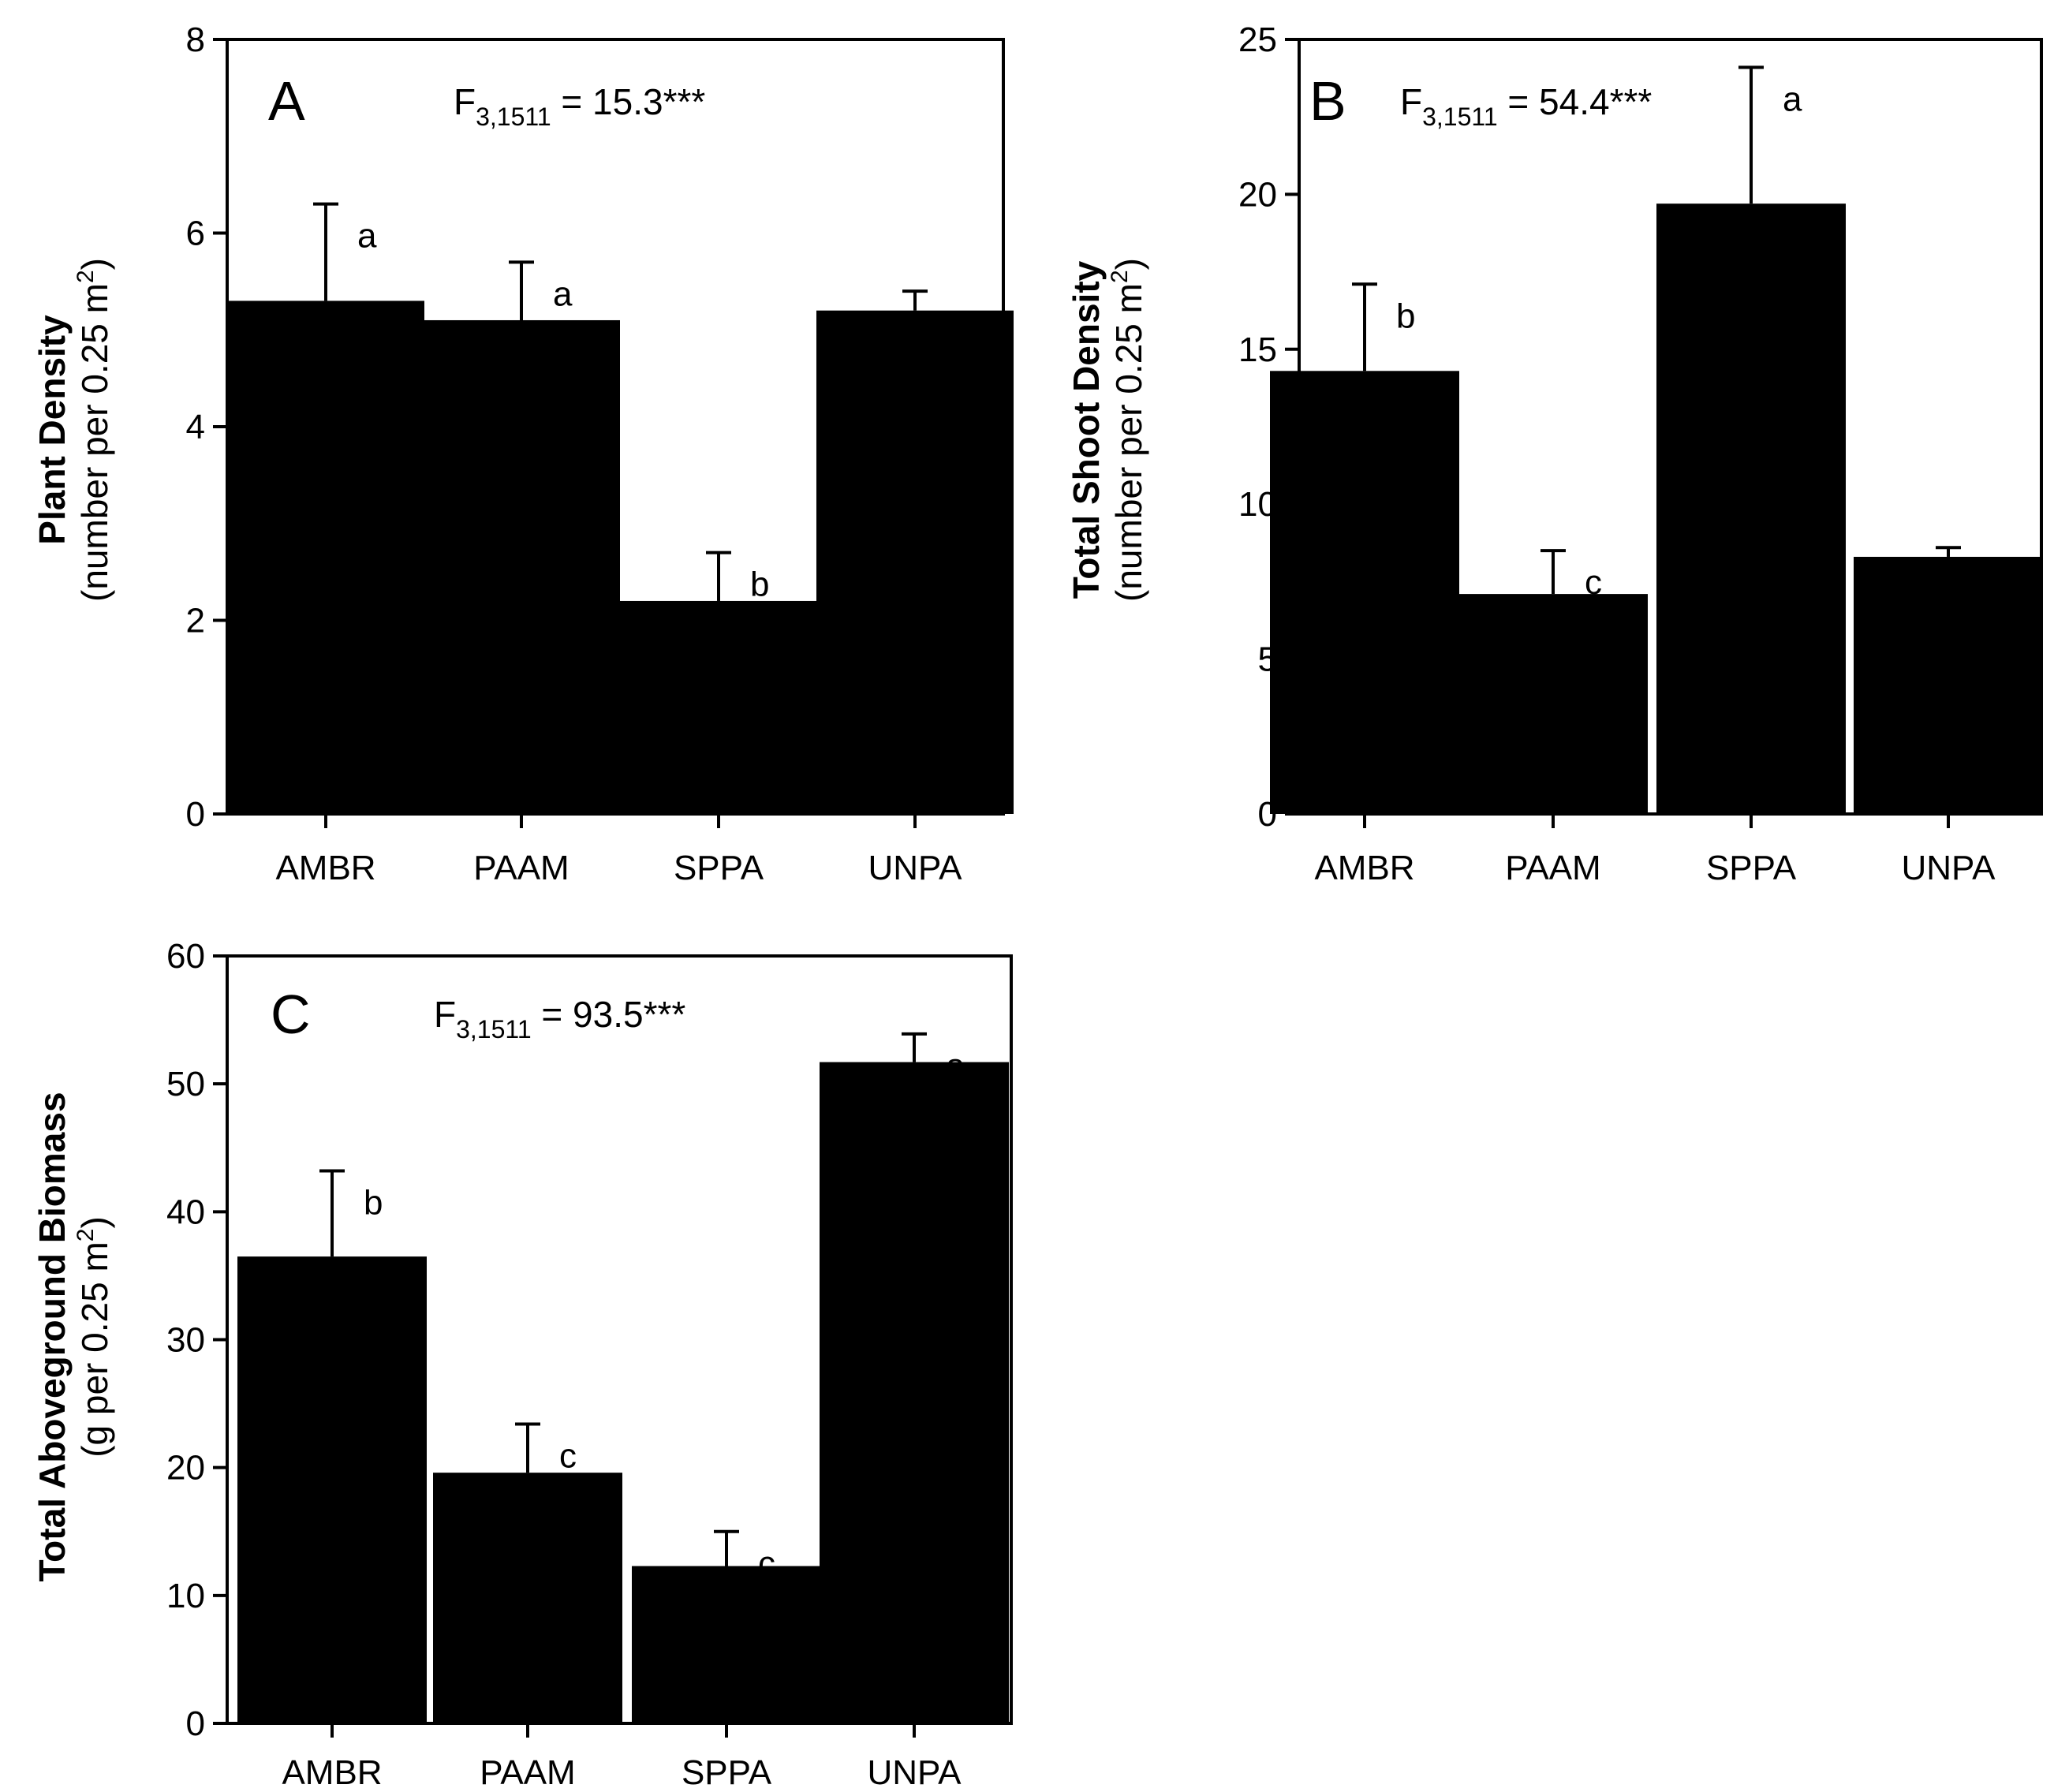 The image size is (2054, 1792). Describe the element at coordinates (521, 868) in the screenshot. I see `panel-a-category-label: PAAM` at that location.